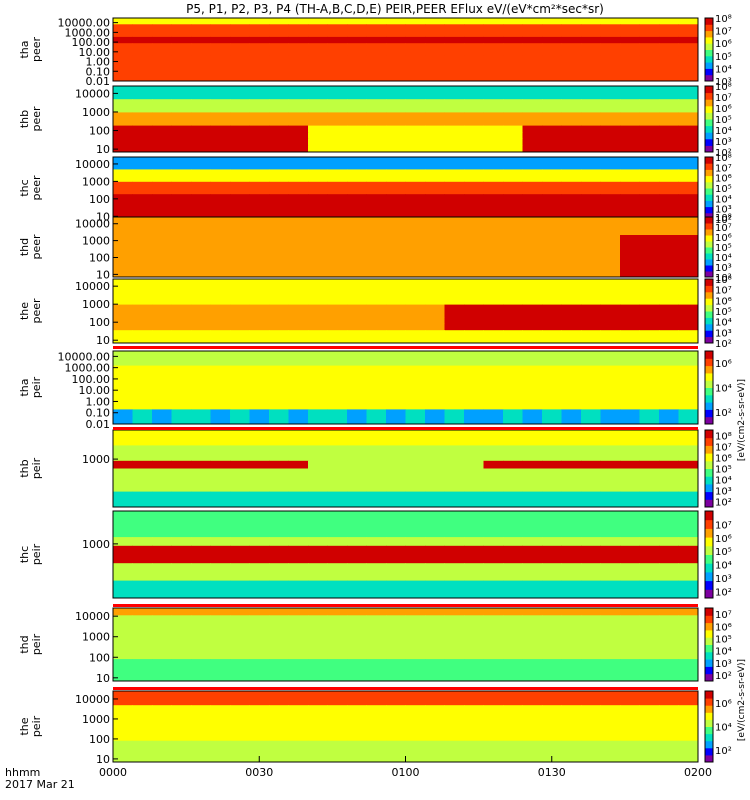 The image size is (750, 800). I want to click on colorbar-tick-label: 10⁴, so click(723, 69).